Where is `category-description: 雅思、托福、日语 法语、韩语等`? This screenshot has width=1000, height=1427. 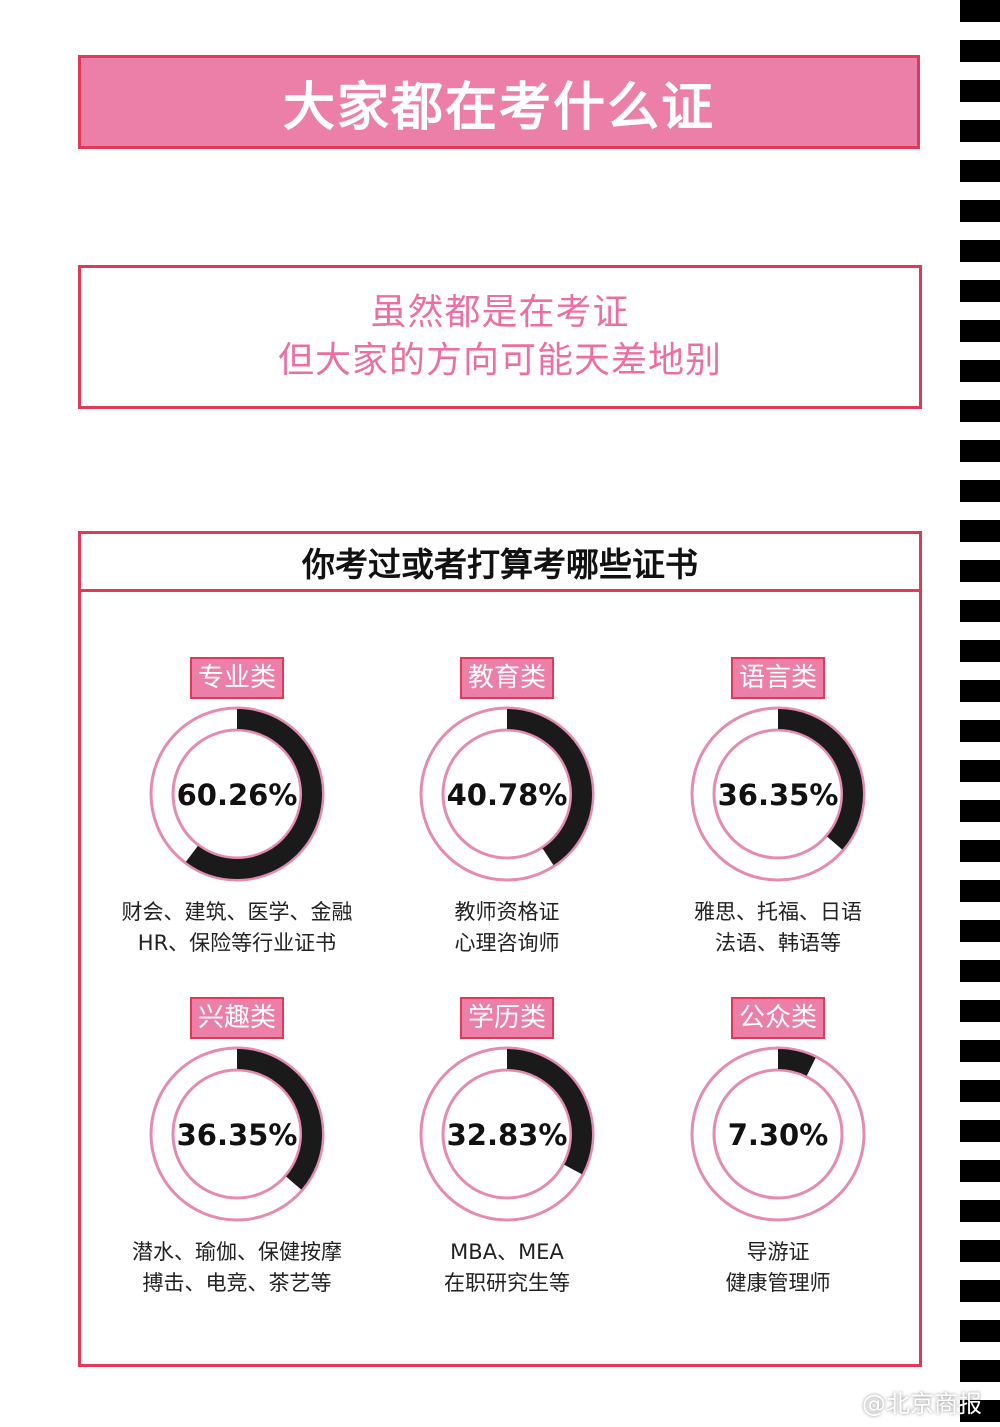
category-description: 雅思、托福、日语 法语、韩语等 is located at coordinates (778, 928).